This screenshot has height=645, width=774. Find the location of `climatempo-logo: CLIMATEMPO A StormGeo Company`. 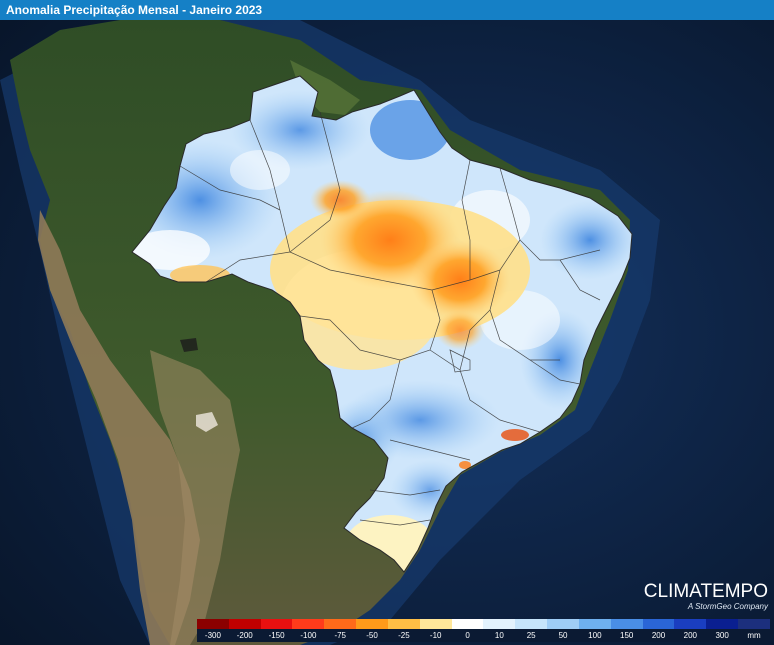

climatempo-logo: CLIMATEMPO A StormGeo Company is located at coordinates (706, 597).